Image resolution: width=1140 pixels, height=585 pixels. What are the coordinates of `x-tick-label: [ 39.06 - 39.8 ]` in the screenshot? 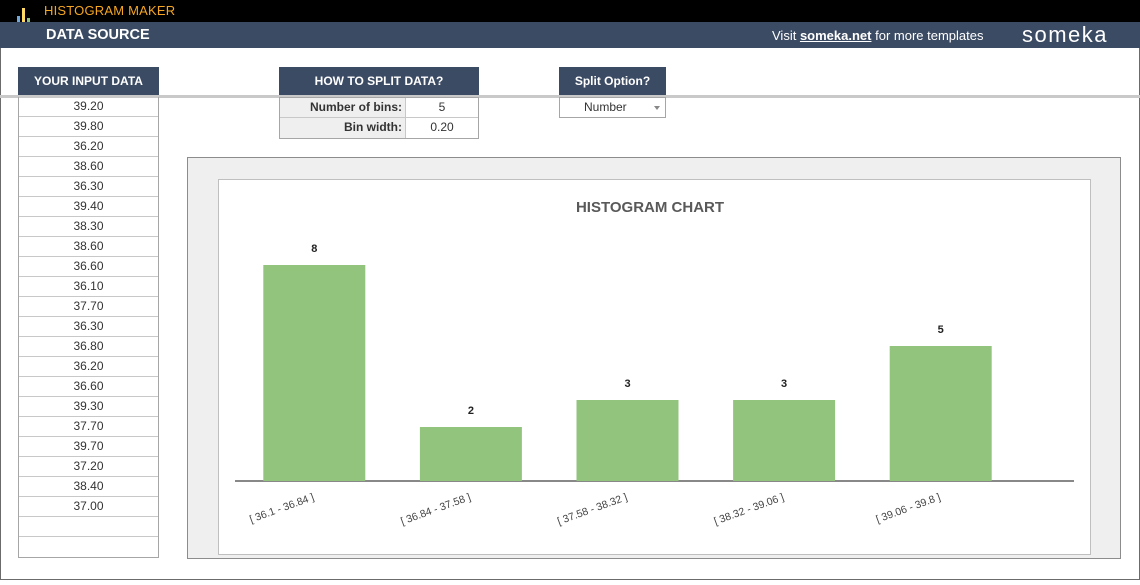 It's located at (908, 508).